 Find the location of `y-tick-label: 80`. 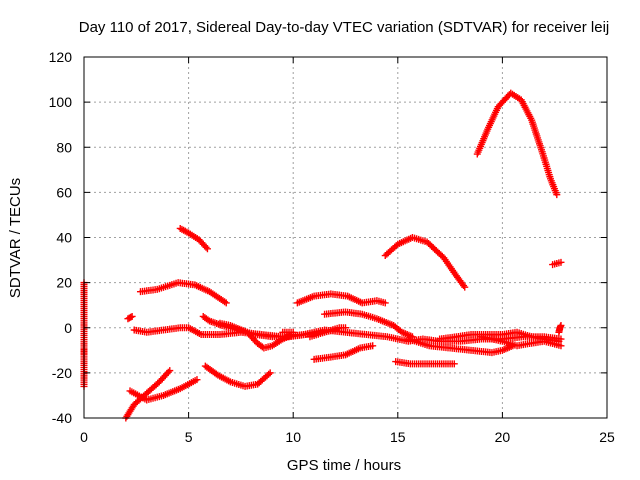

y-tick-label: 80 is located at coordinates (64, 147).